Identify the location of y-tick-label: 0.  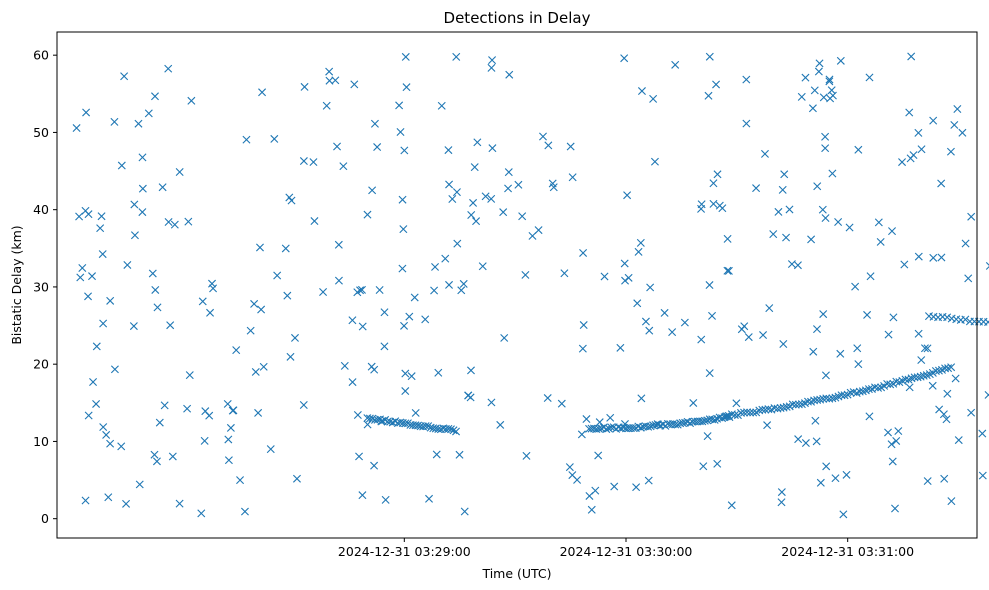
(45, 518).